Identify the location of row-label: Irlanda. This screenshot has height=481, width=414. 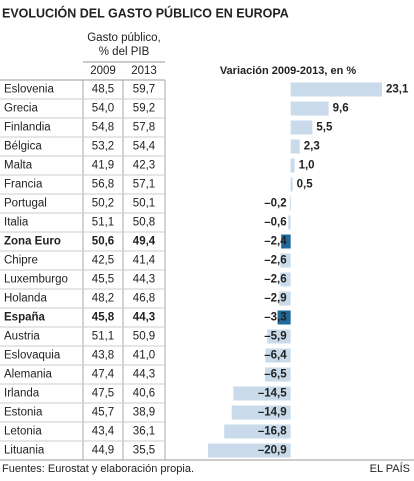
(22, 394).